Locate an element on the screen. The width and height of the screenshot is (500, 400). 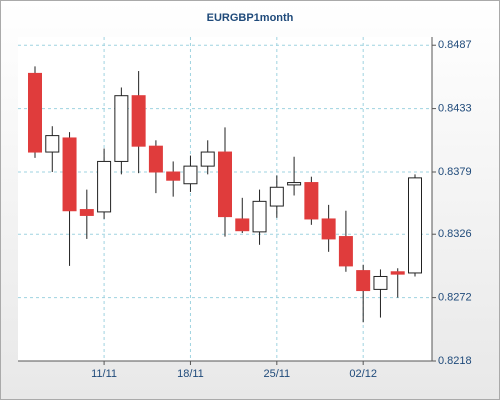
y-tick-label: 0.8487 is located at coordinates (455, 45).